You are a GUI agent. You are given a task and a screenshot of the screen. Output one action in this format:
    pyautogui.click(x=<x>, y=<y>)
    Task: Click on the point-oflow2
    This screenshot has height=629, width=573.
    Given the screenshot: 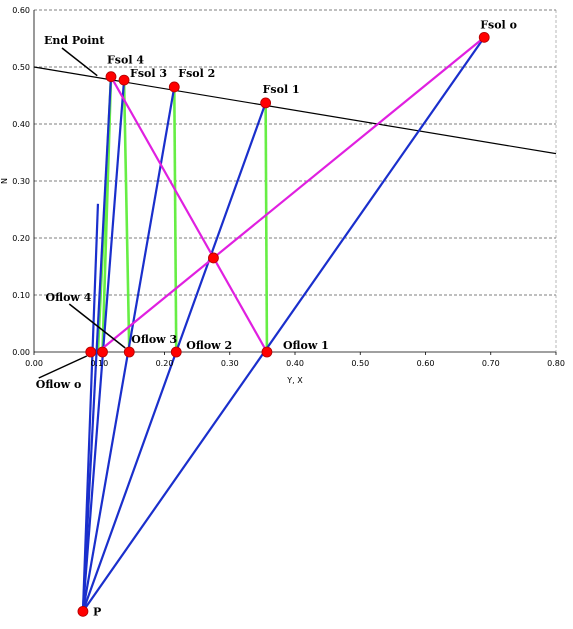 What is the action you would take?
    pyautogui.click(x=176, y=352)
    